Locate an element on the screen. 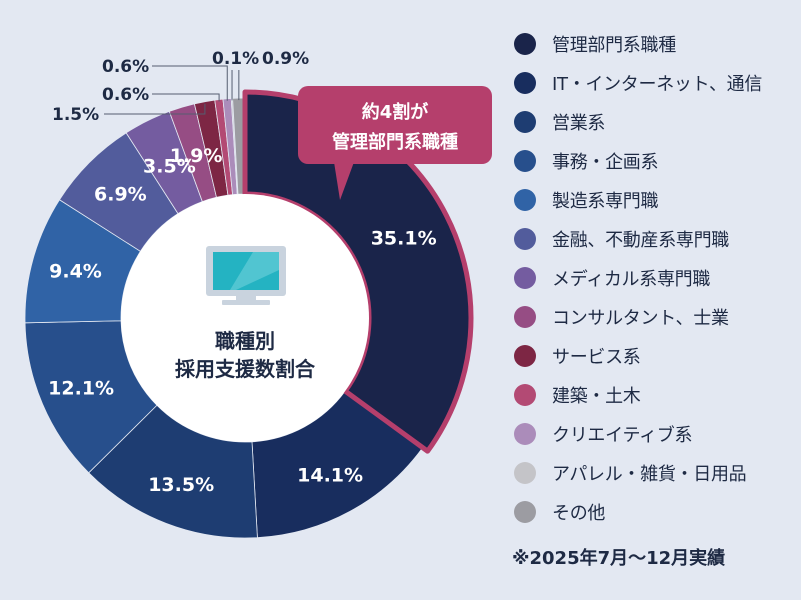 This screenshot has width=801, height=600. legend-item-2: IT・インターネット、通信 is located at coordinates (654, 82).